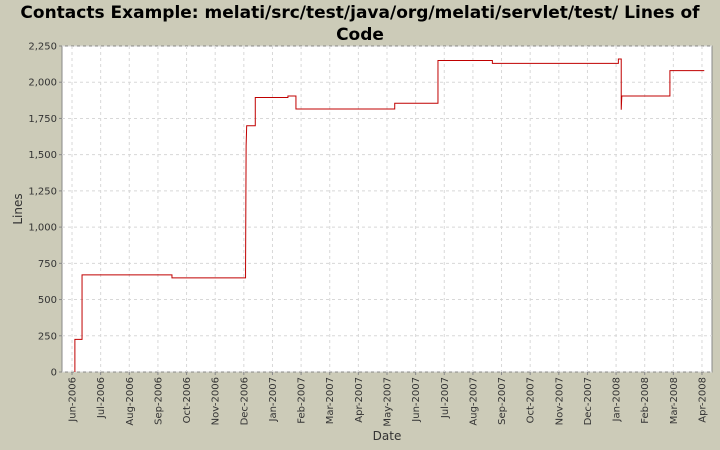  I want to click on x-tick-label: Nov-2007, so click(559, 401).